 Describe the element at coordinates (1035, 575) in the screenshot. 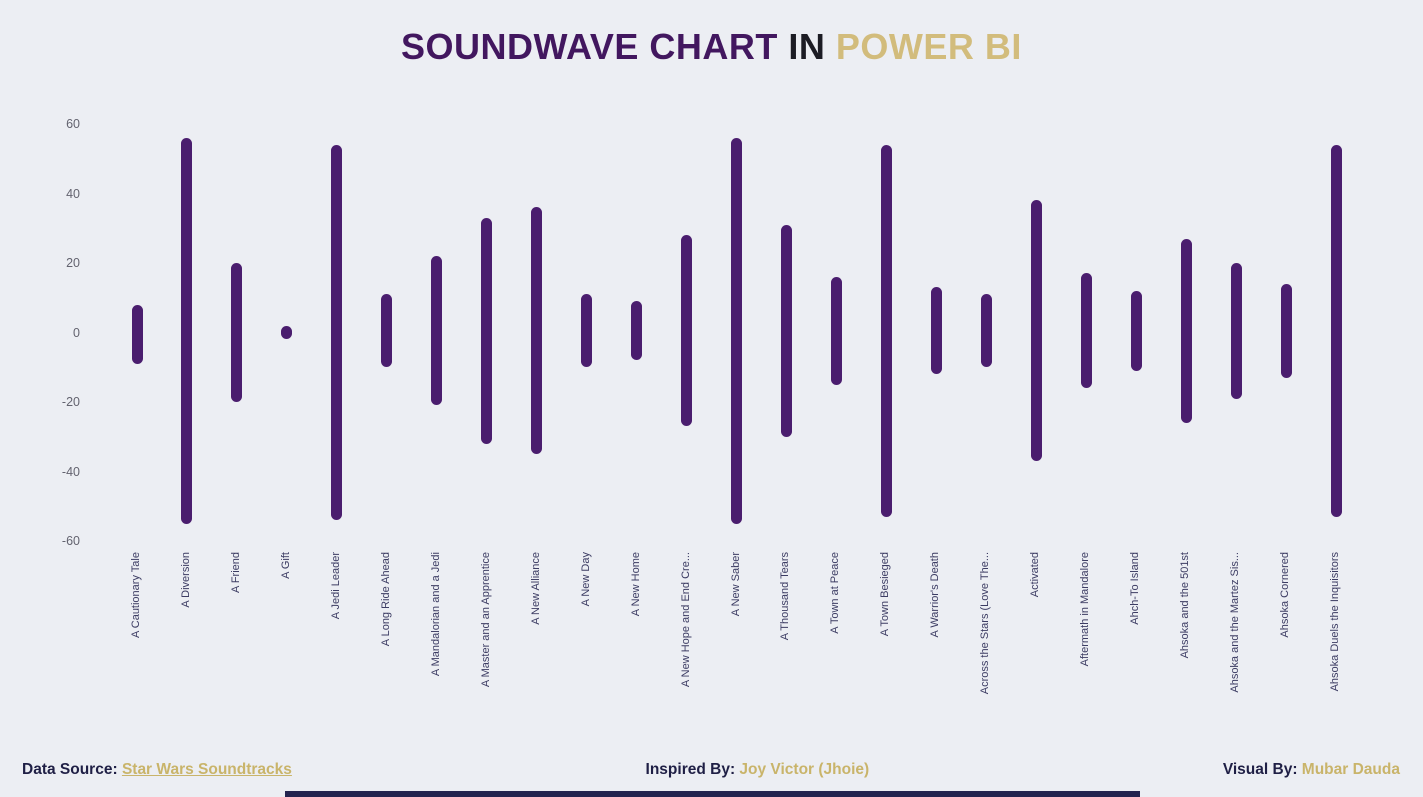

I see `category-label: Activated` at that location.